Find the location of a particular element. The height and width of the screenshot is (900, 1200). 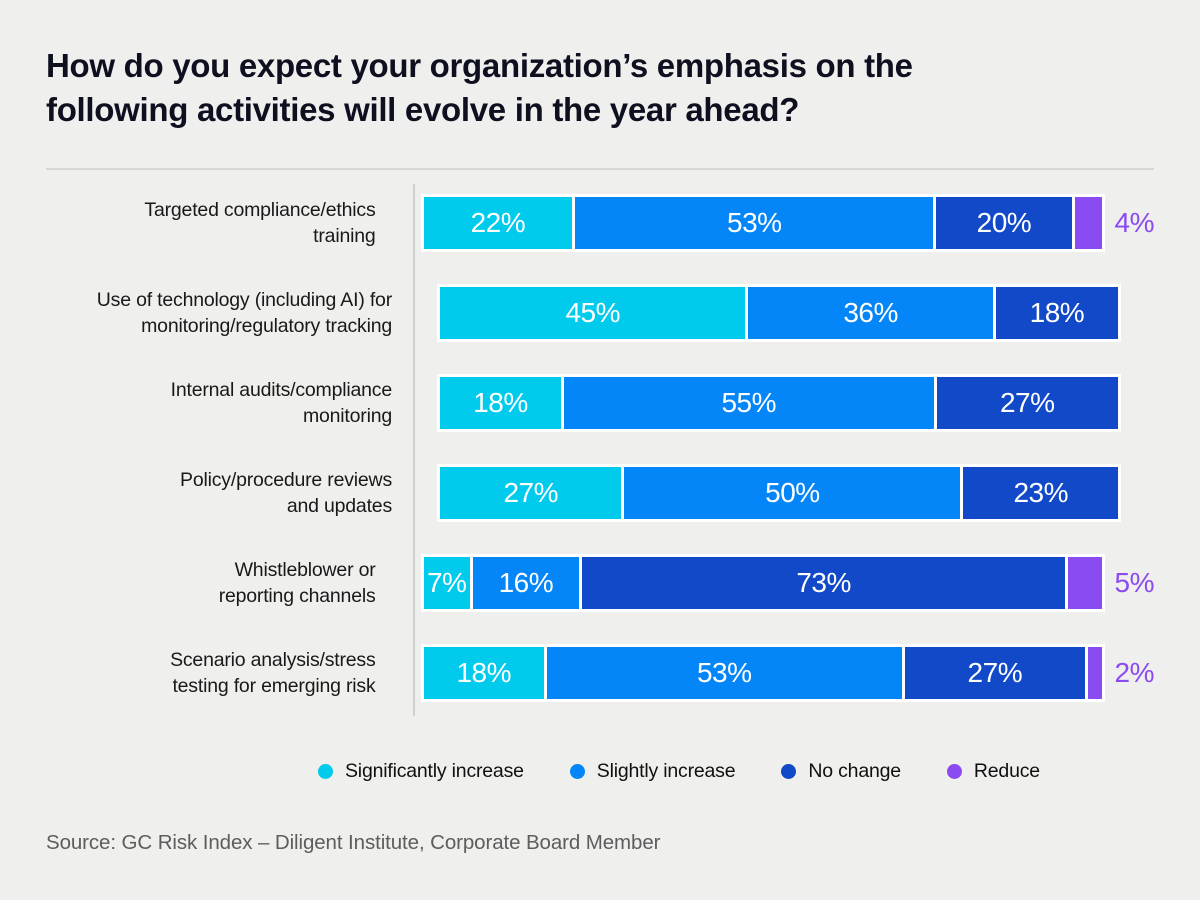

stacked-bar: 45% 36% 18% is located at coordinates (779, 313).